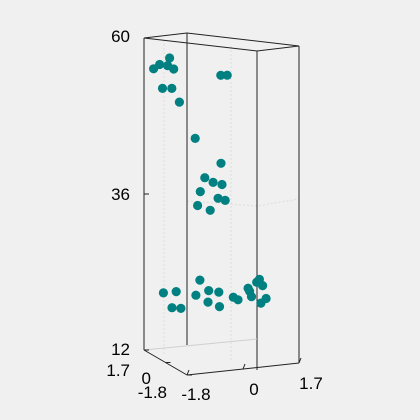  I want to click on y-tick-label-zero: 0, so click(146, 378).